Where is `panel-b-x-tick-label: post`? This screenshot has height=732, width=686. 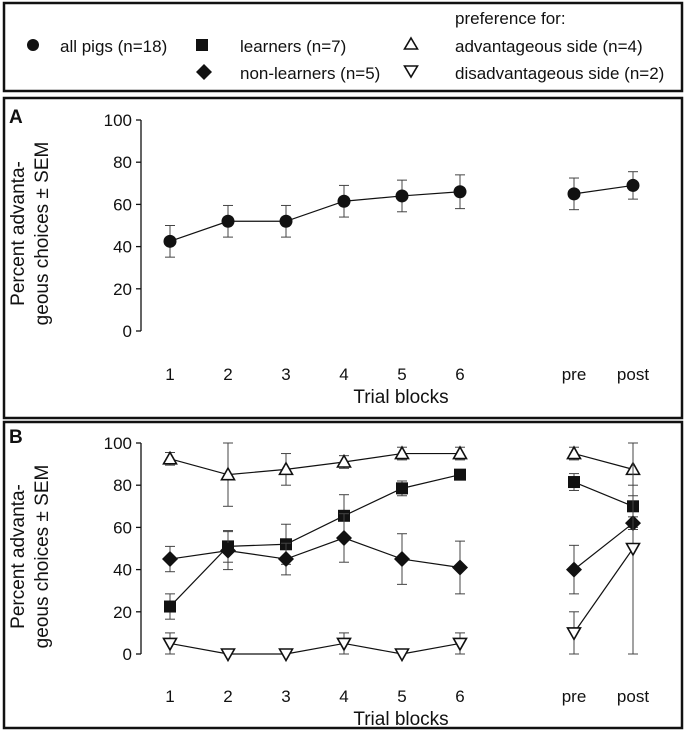 panel-b-x-tick-label: post is located at coordinates (633, 696).